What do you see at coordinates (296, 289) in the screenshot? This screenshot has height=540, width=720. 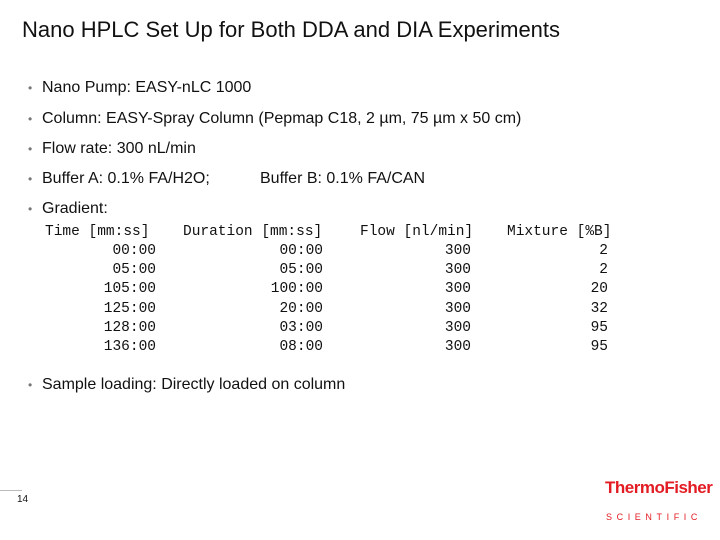 I see `table-cell: 100:00` at bounding box center [296, 289].